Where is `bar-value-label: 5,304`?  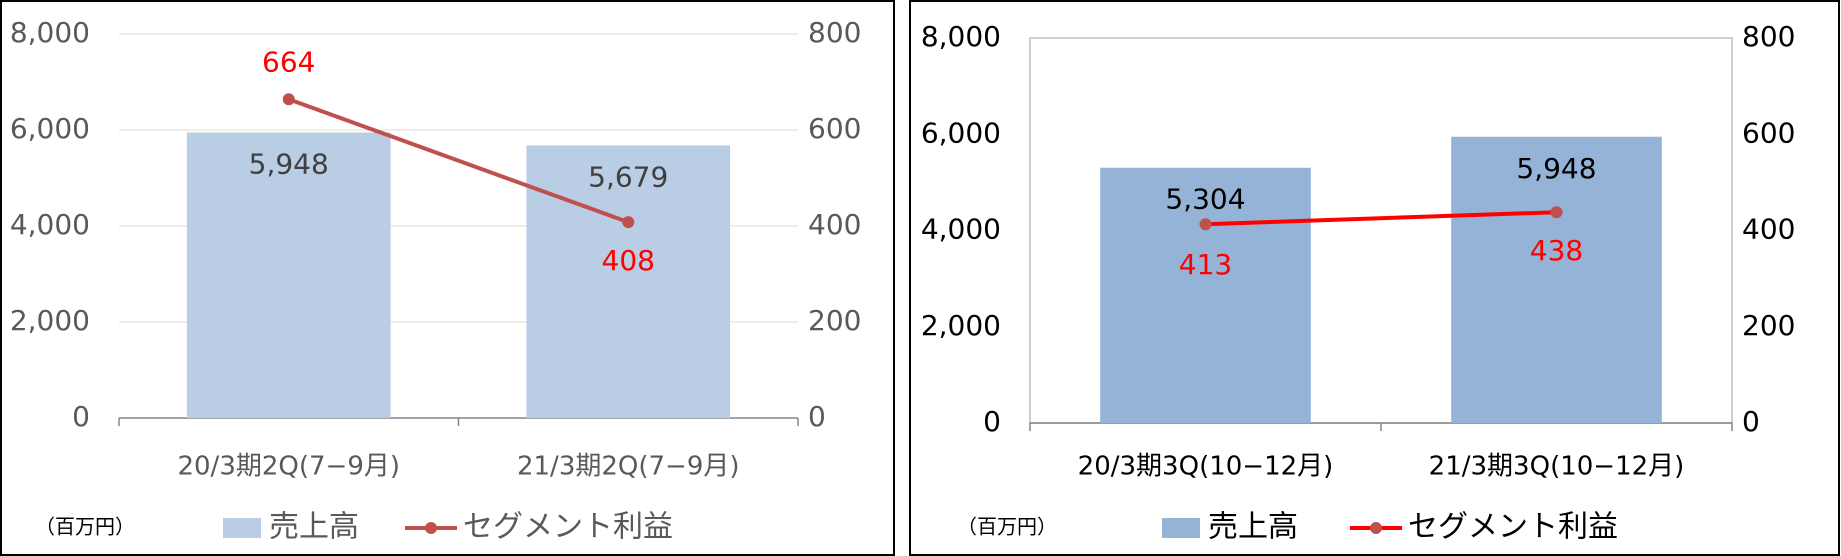 bar-value-label: 5,304 is located at coordinates (1205, 199).